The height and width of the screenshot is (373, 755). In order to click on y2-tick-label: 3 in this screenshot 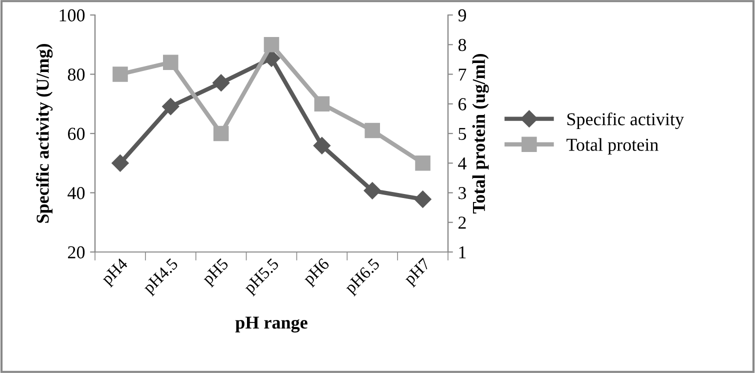, I will do `click(462, 193)`.